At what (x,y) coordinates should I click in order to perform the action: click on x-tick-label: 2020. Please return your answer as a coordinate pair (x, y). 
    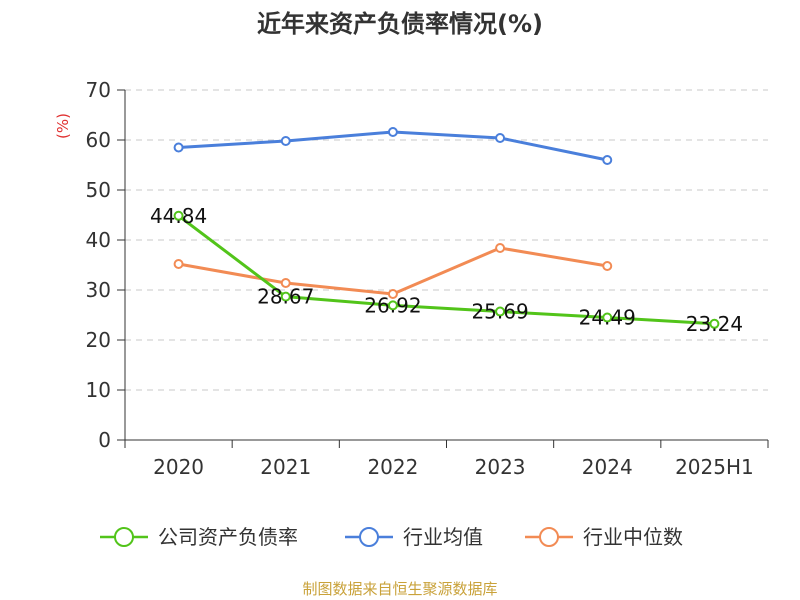
    Looking at the image, I should click on (178, 467).